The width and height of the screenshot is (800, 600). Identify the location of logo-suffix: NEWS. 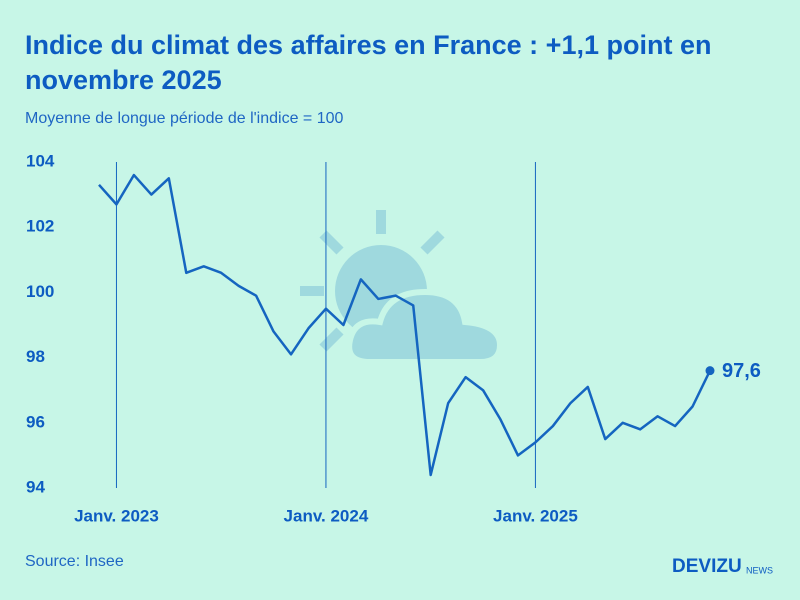
(759, 570).